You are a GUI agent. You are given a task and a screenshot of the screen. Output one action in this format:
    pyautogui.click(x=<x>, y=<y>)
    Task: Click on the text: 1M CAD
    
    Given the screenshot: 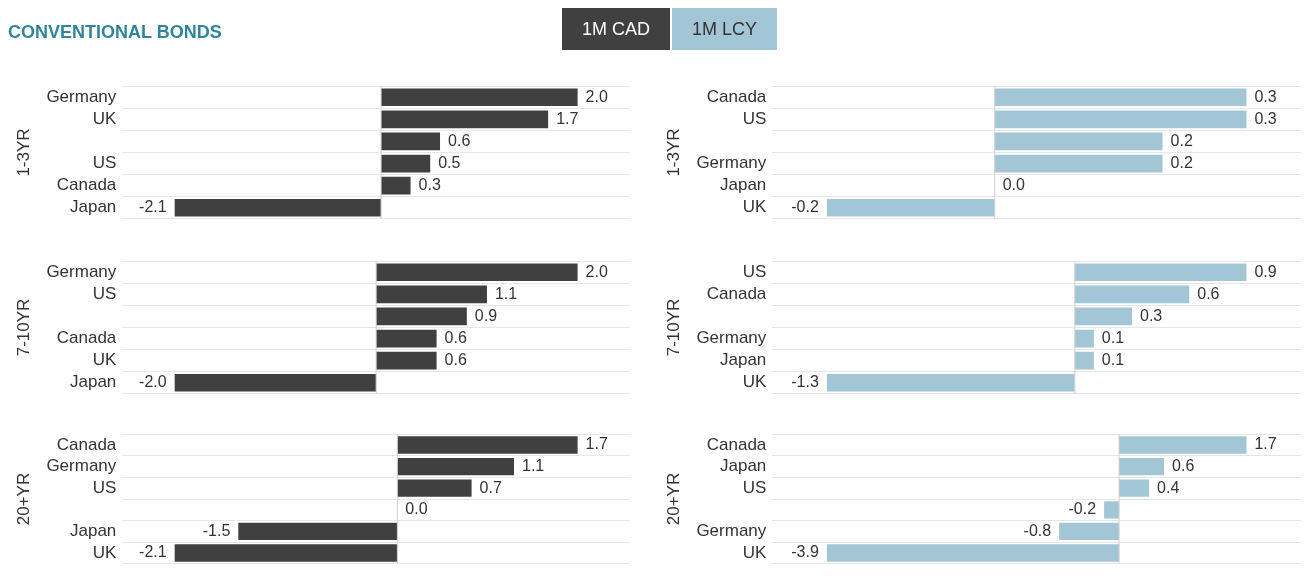 What is the action you would take?
    pyautogui.click(x=615, y=29)
    